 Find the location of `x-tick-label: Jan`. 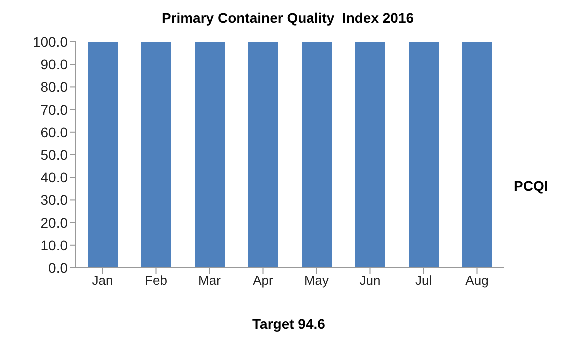

x-tick-label: Jan is located at coordinates (103, 280).